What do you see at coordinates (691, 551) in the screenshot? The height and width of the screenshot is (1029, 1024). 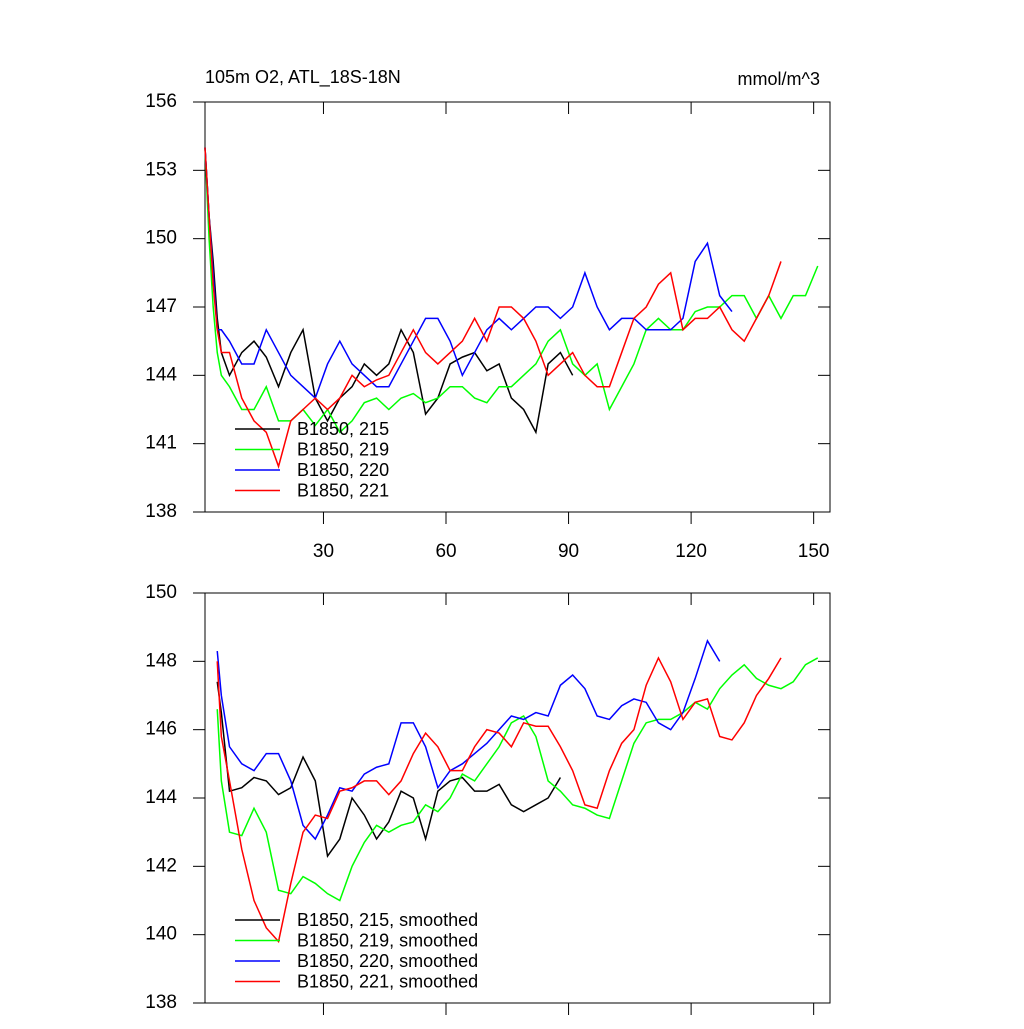 I see `x-tick-label: 120` at bounding box center [691, 551].